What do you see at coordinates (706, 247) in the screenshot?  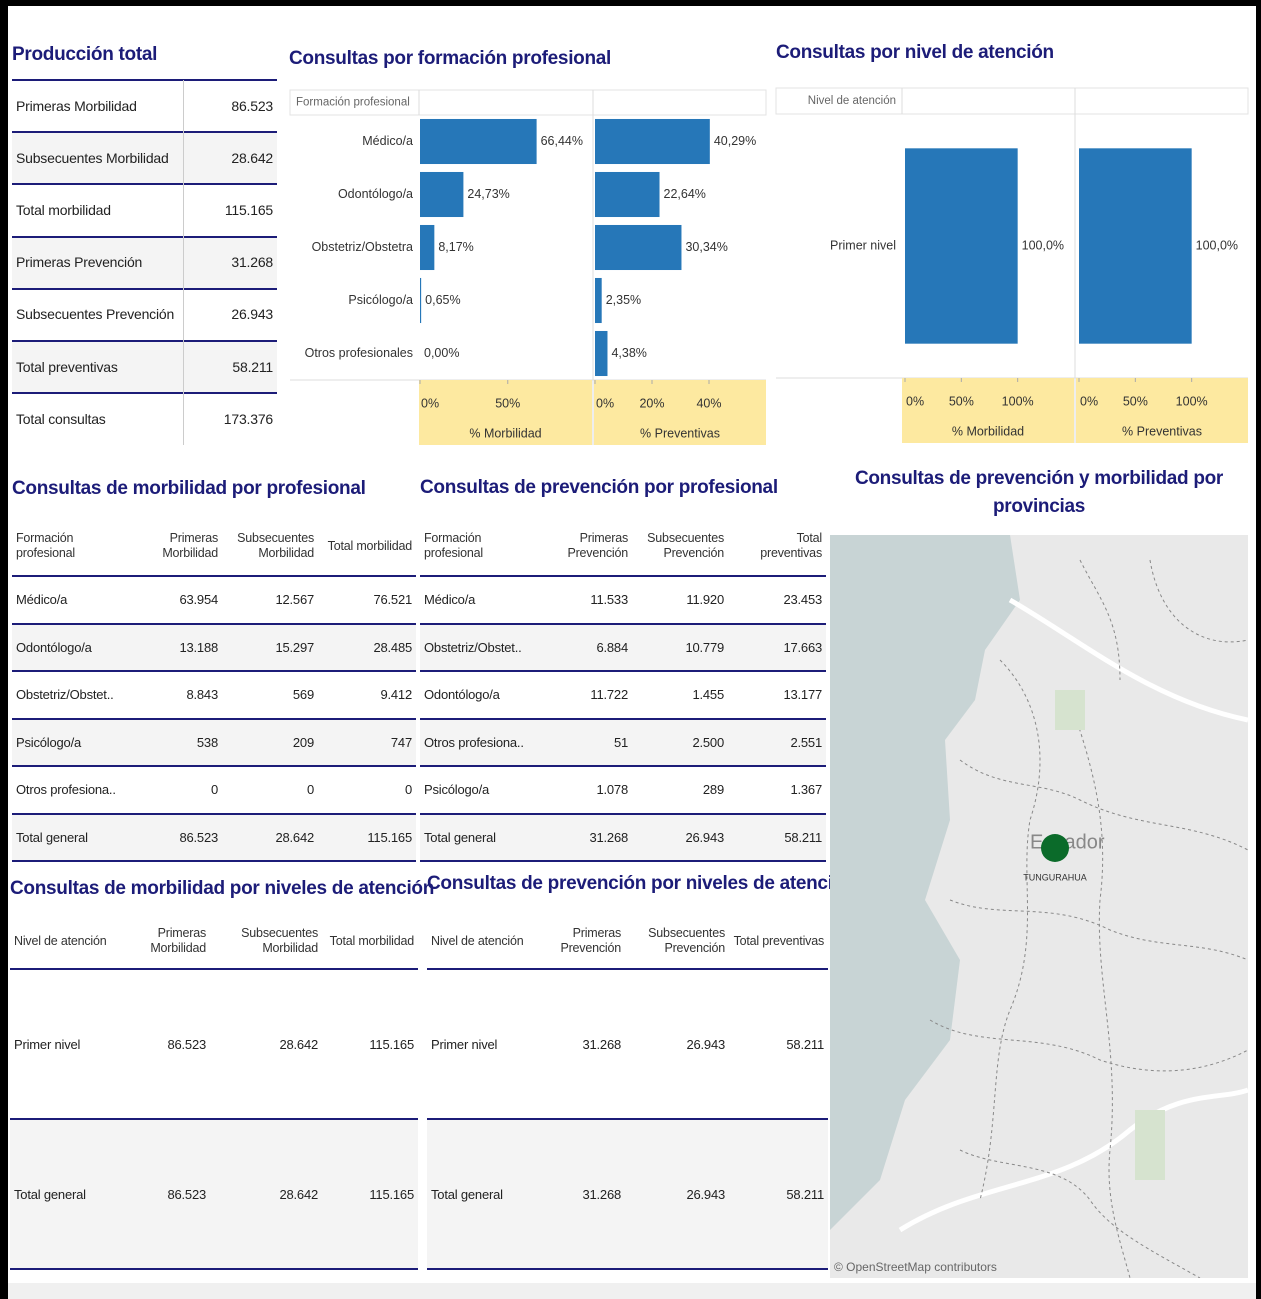 I see `value-label: 30,34%` at bounding box center [706, 247].